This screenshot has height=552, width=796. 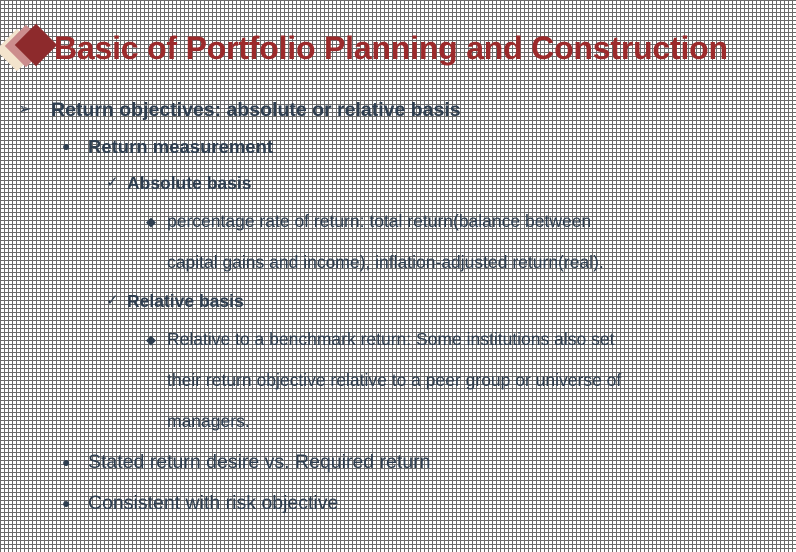 I want to click on list-item-level3: ✓ Absolute basis, so click(x=451, y=183).